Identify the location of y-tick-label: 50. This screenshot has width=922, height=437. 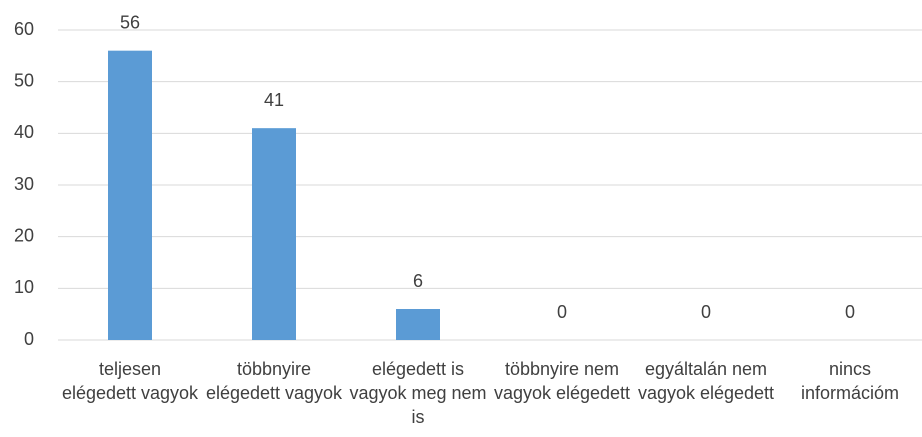
(24, 80).